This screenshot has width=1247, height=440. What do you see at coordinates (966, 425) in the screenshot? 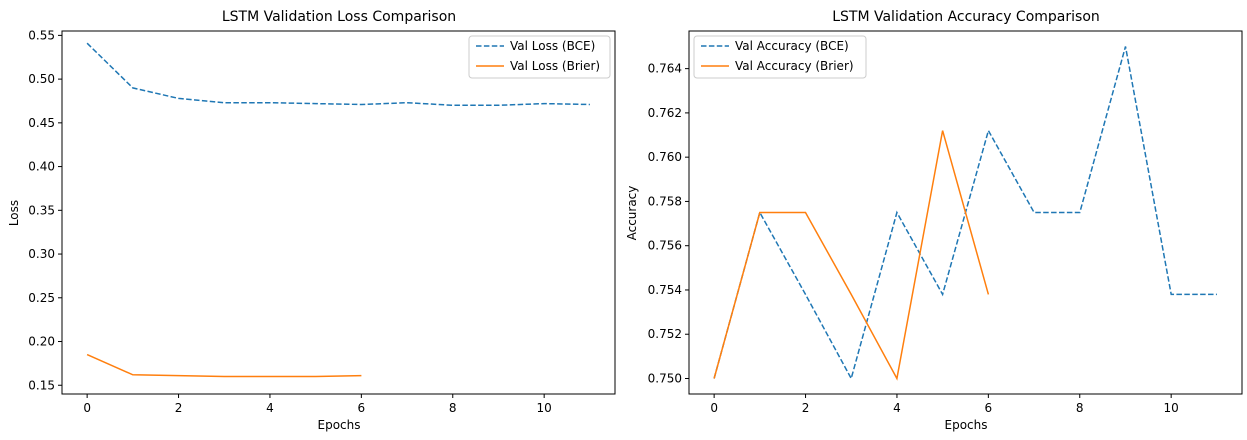
I see `accuracy-chart-xlabel: Epochs` at bounding box center [966, 425].